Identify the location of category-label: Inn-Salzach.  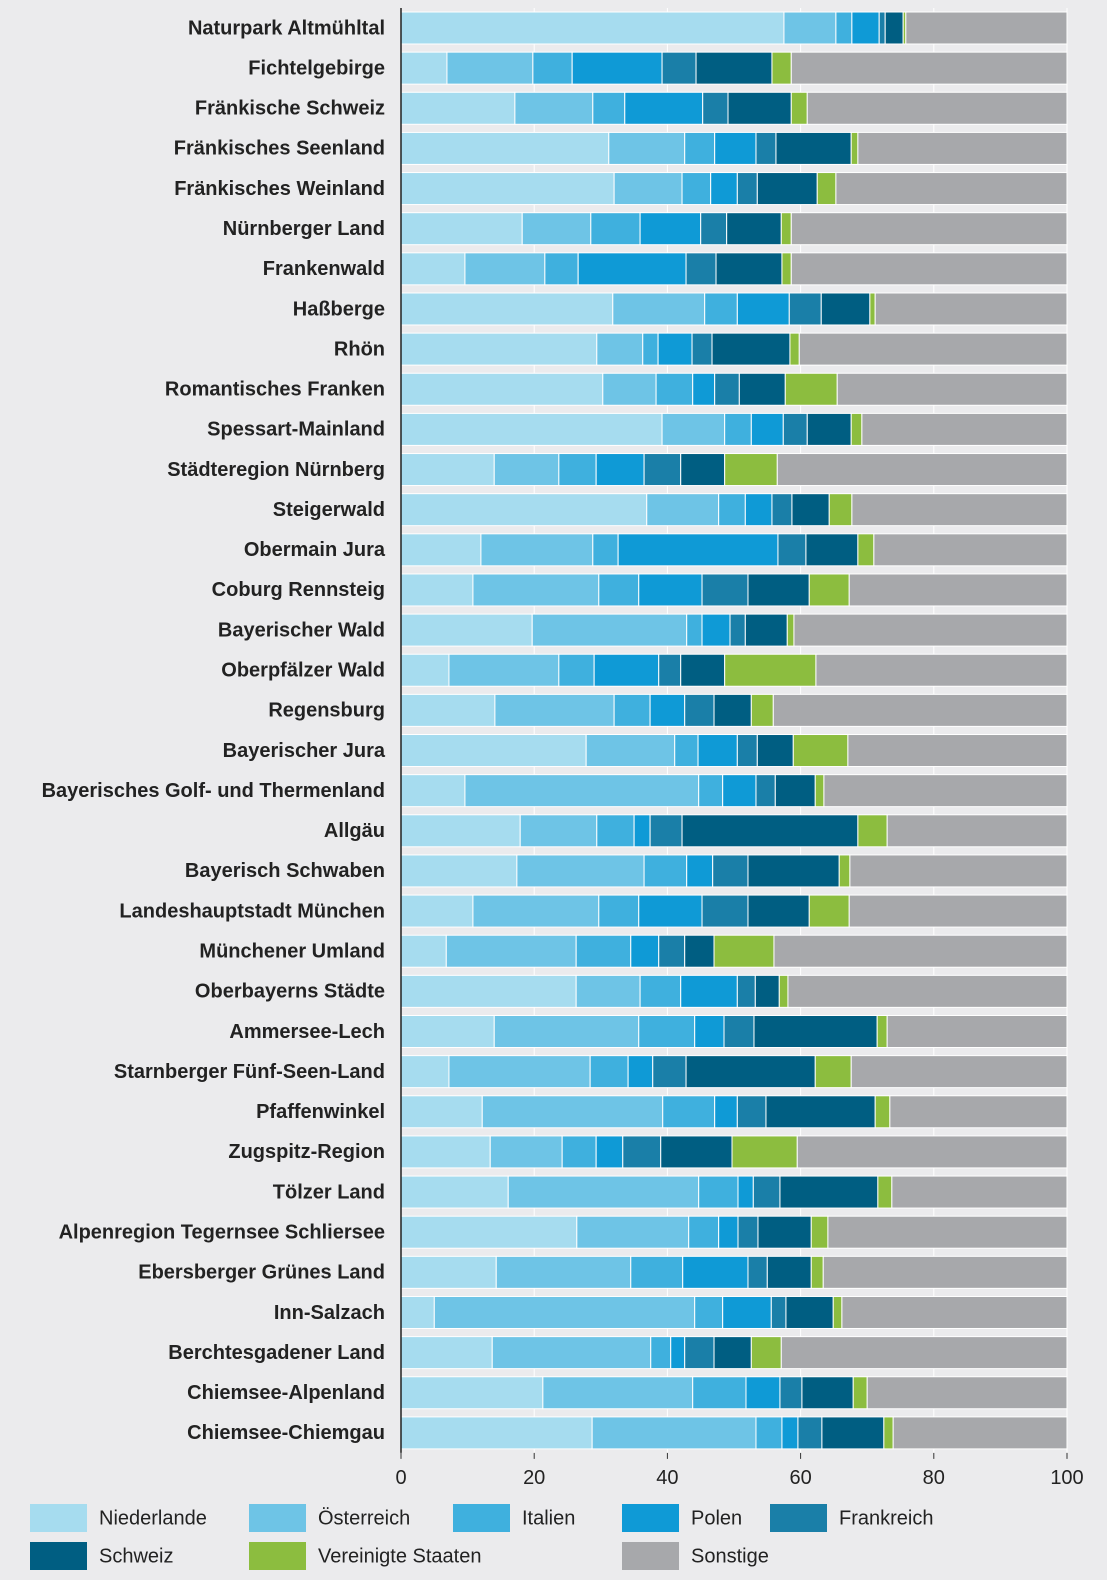
(329, 1313).